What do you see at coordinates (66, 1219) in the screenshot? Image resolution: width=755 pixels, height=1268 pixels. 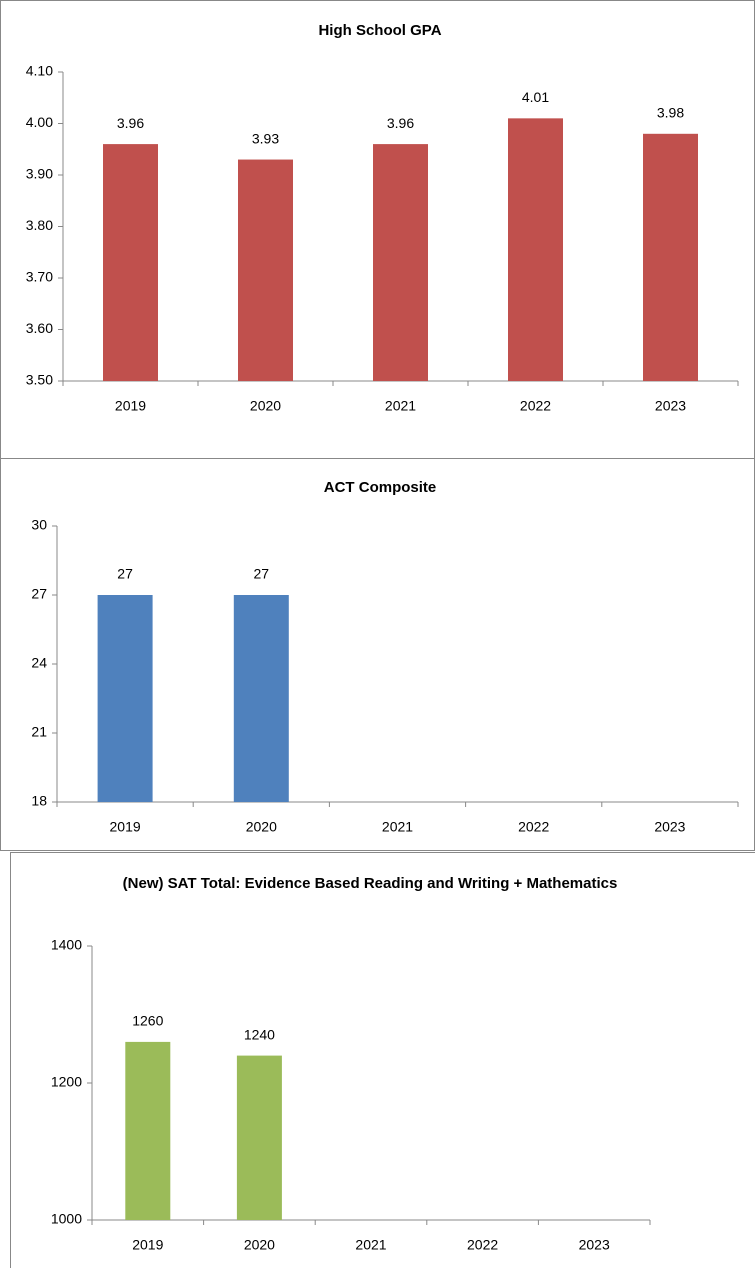 I see `y-tick-label: 1000` at bounding box center [66, 1219].